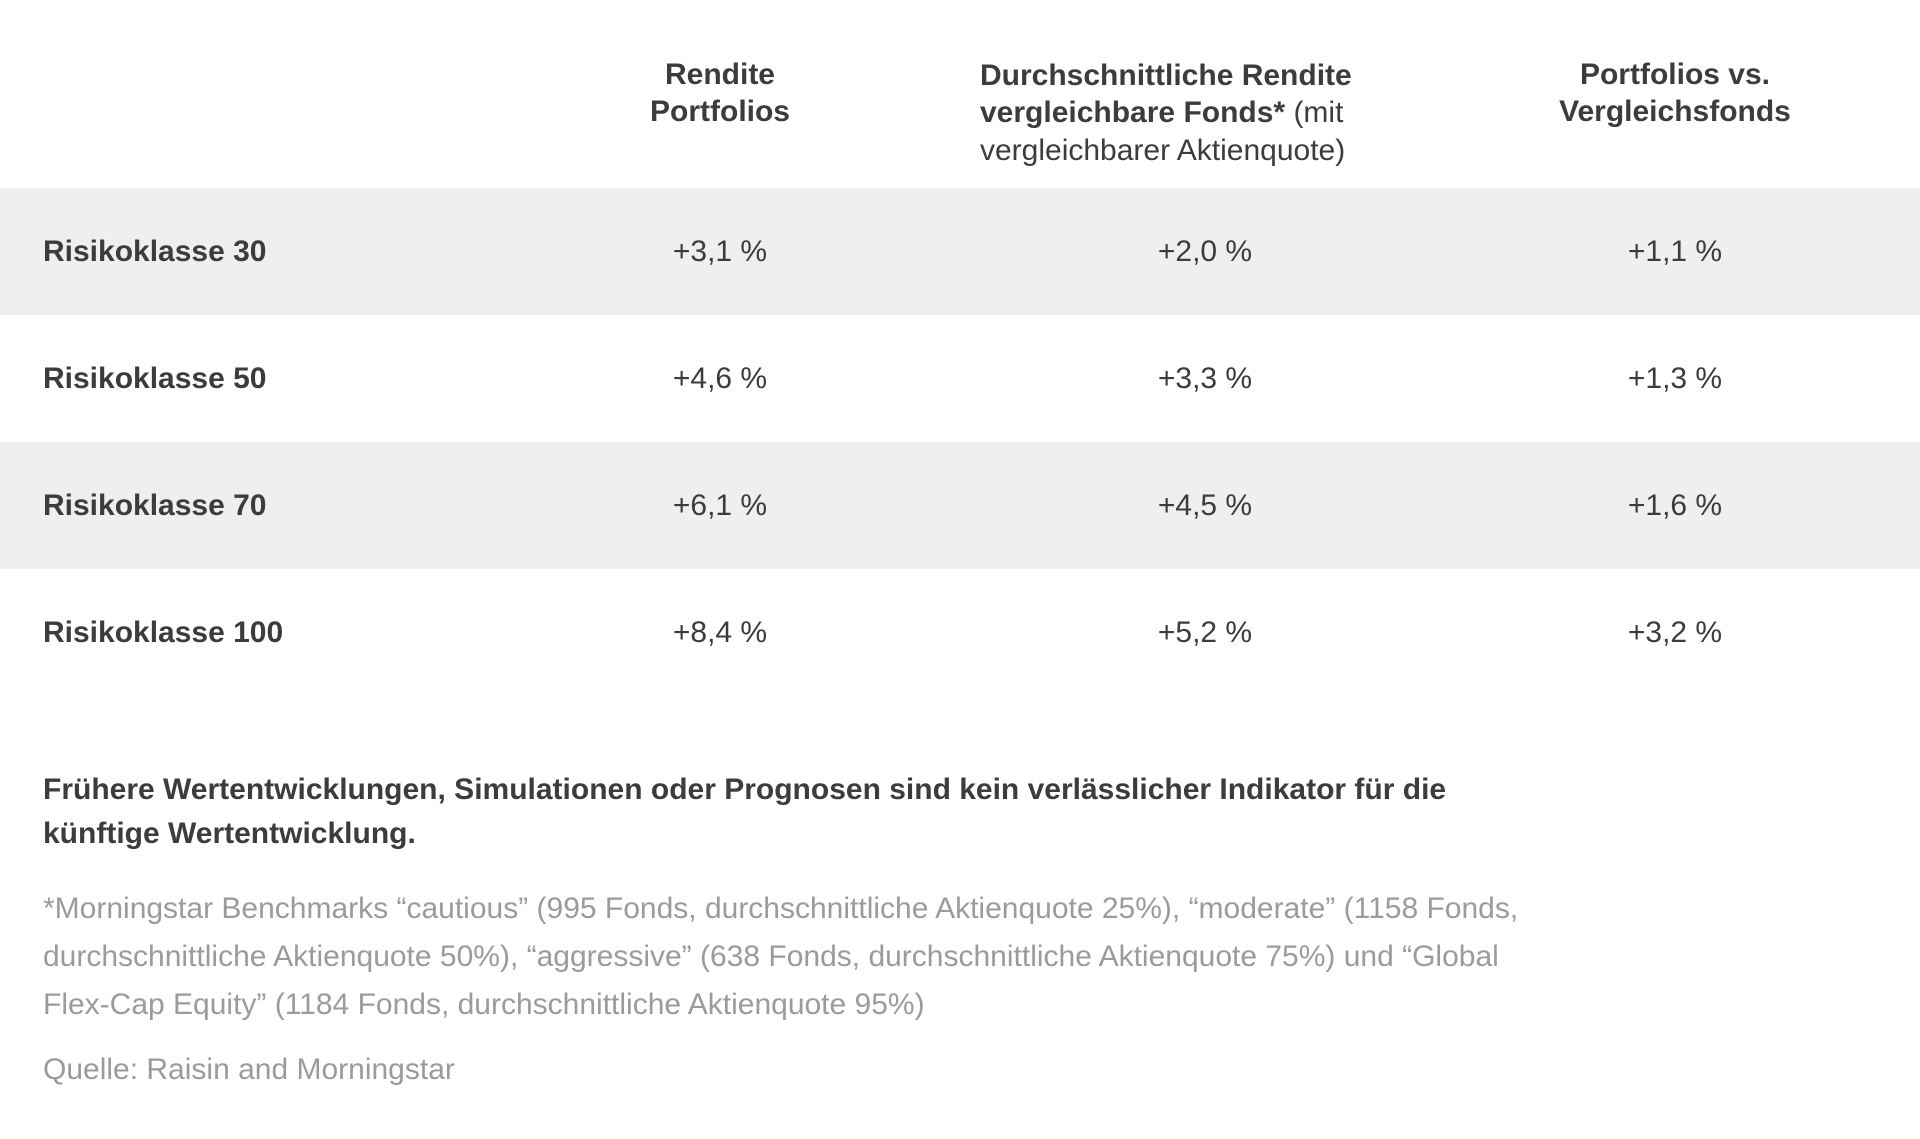 Image resolution: width=1920 pixels, height=1139 pixels. I want to click on cell-rendite-fonds: +5,2 %, so click(1205, 632).